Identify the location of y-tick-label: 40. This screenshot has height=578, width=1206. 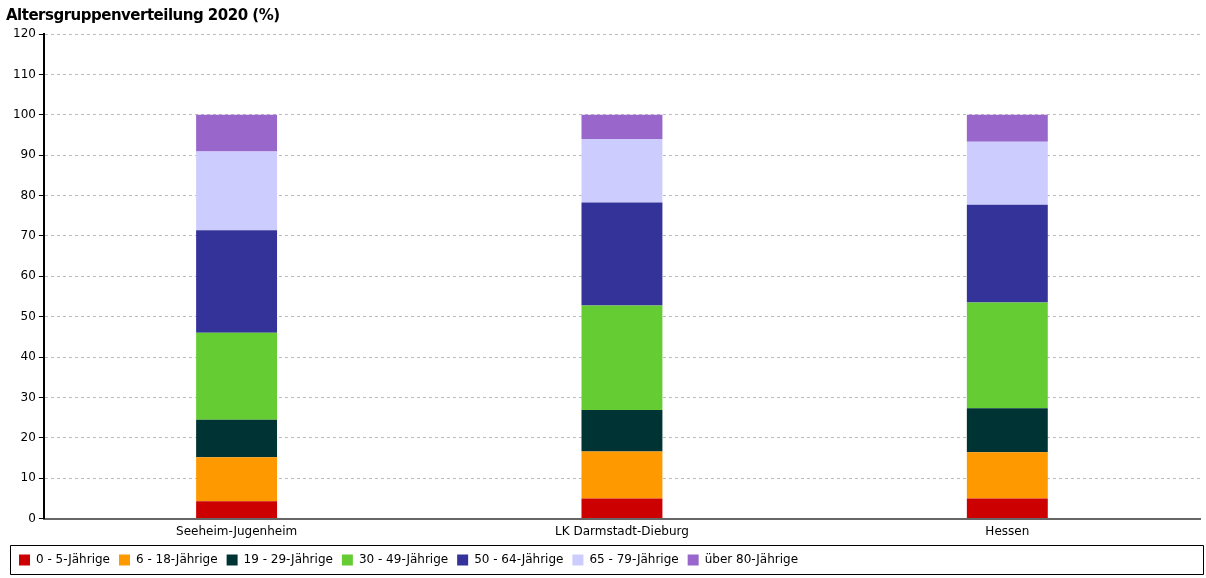
(28, 356).